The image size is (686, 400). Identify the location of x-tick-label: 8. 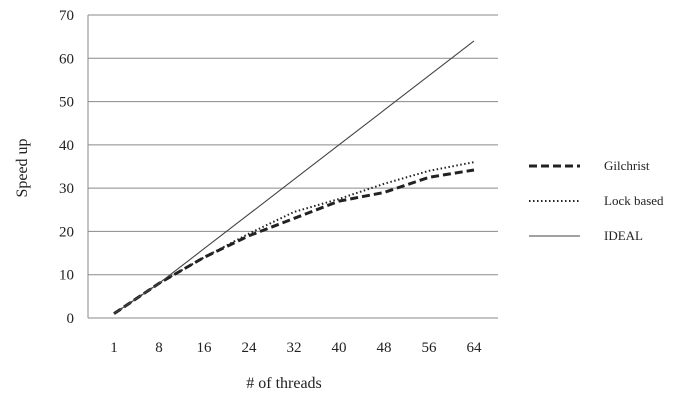
(159, 348).